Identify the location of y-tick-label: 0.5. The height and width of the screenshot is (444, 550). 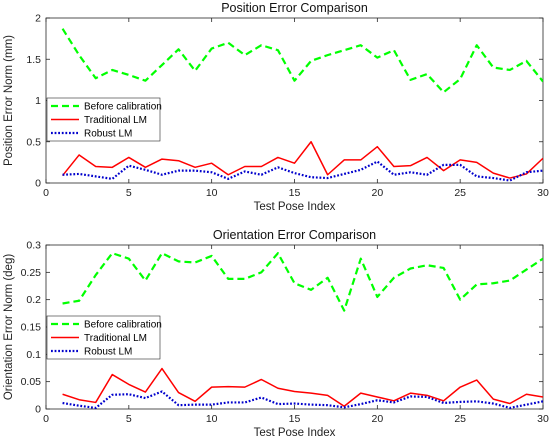
(33, 142).